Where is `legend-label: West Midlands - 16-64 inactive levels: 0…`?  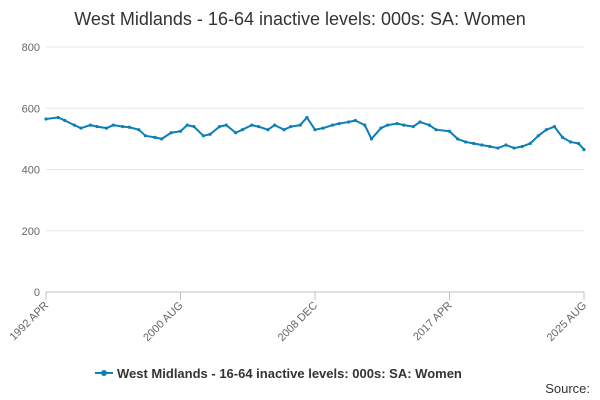 legend-label: West Midlands - 16-64 inactive levels: 0… is located at coordinates (289, 373).